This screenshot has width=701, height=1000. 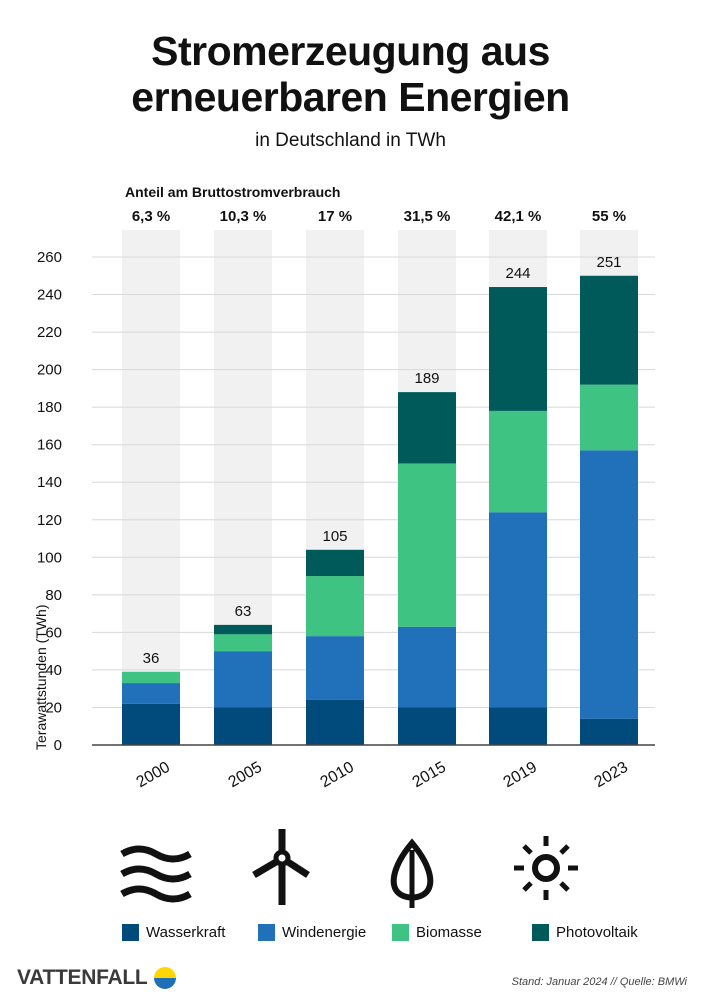 I want to click on legend-label: Biomasse, so click(x=449, y=932).